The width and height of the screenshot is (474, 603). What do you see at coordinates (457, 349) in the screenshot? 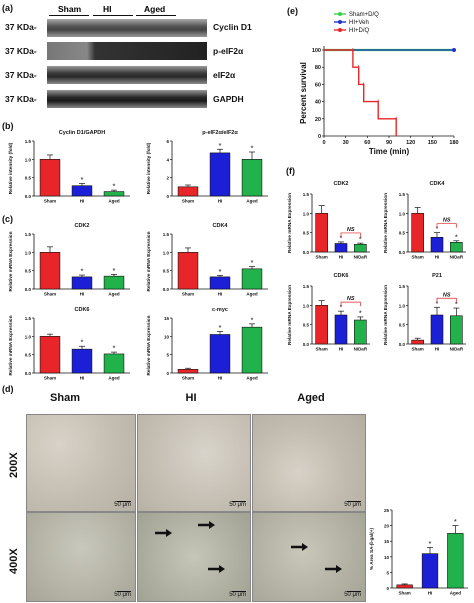
I see `x-tick-label: NiDaR` at bounding box center [457, 349].